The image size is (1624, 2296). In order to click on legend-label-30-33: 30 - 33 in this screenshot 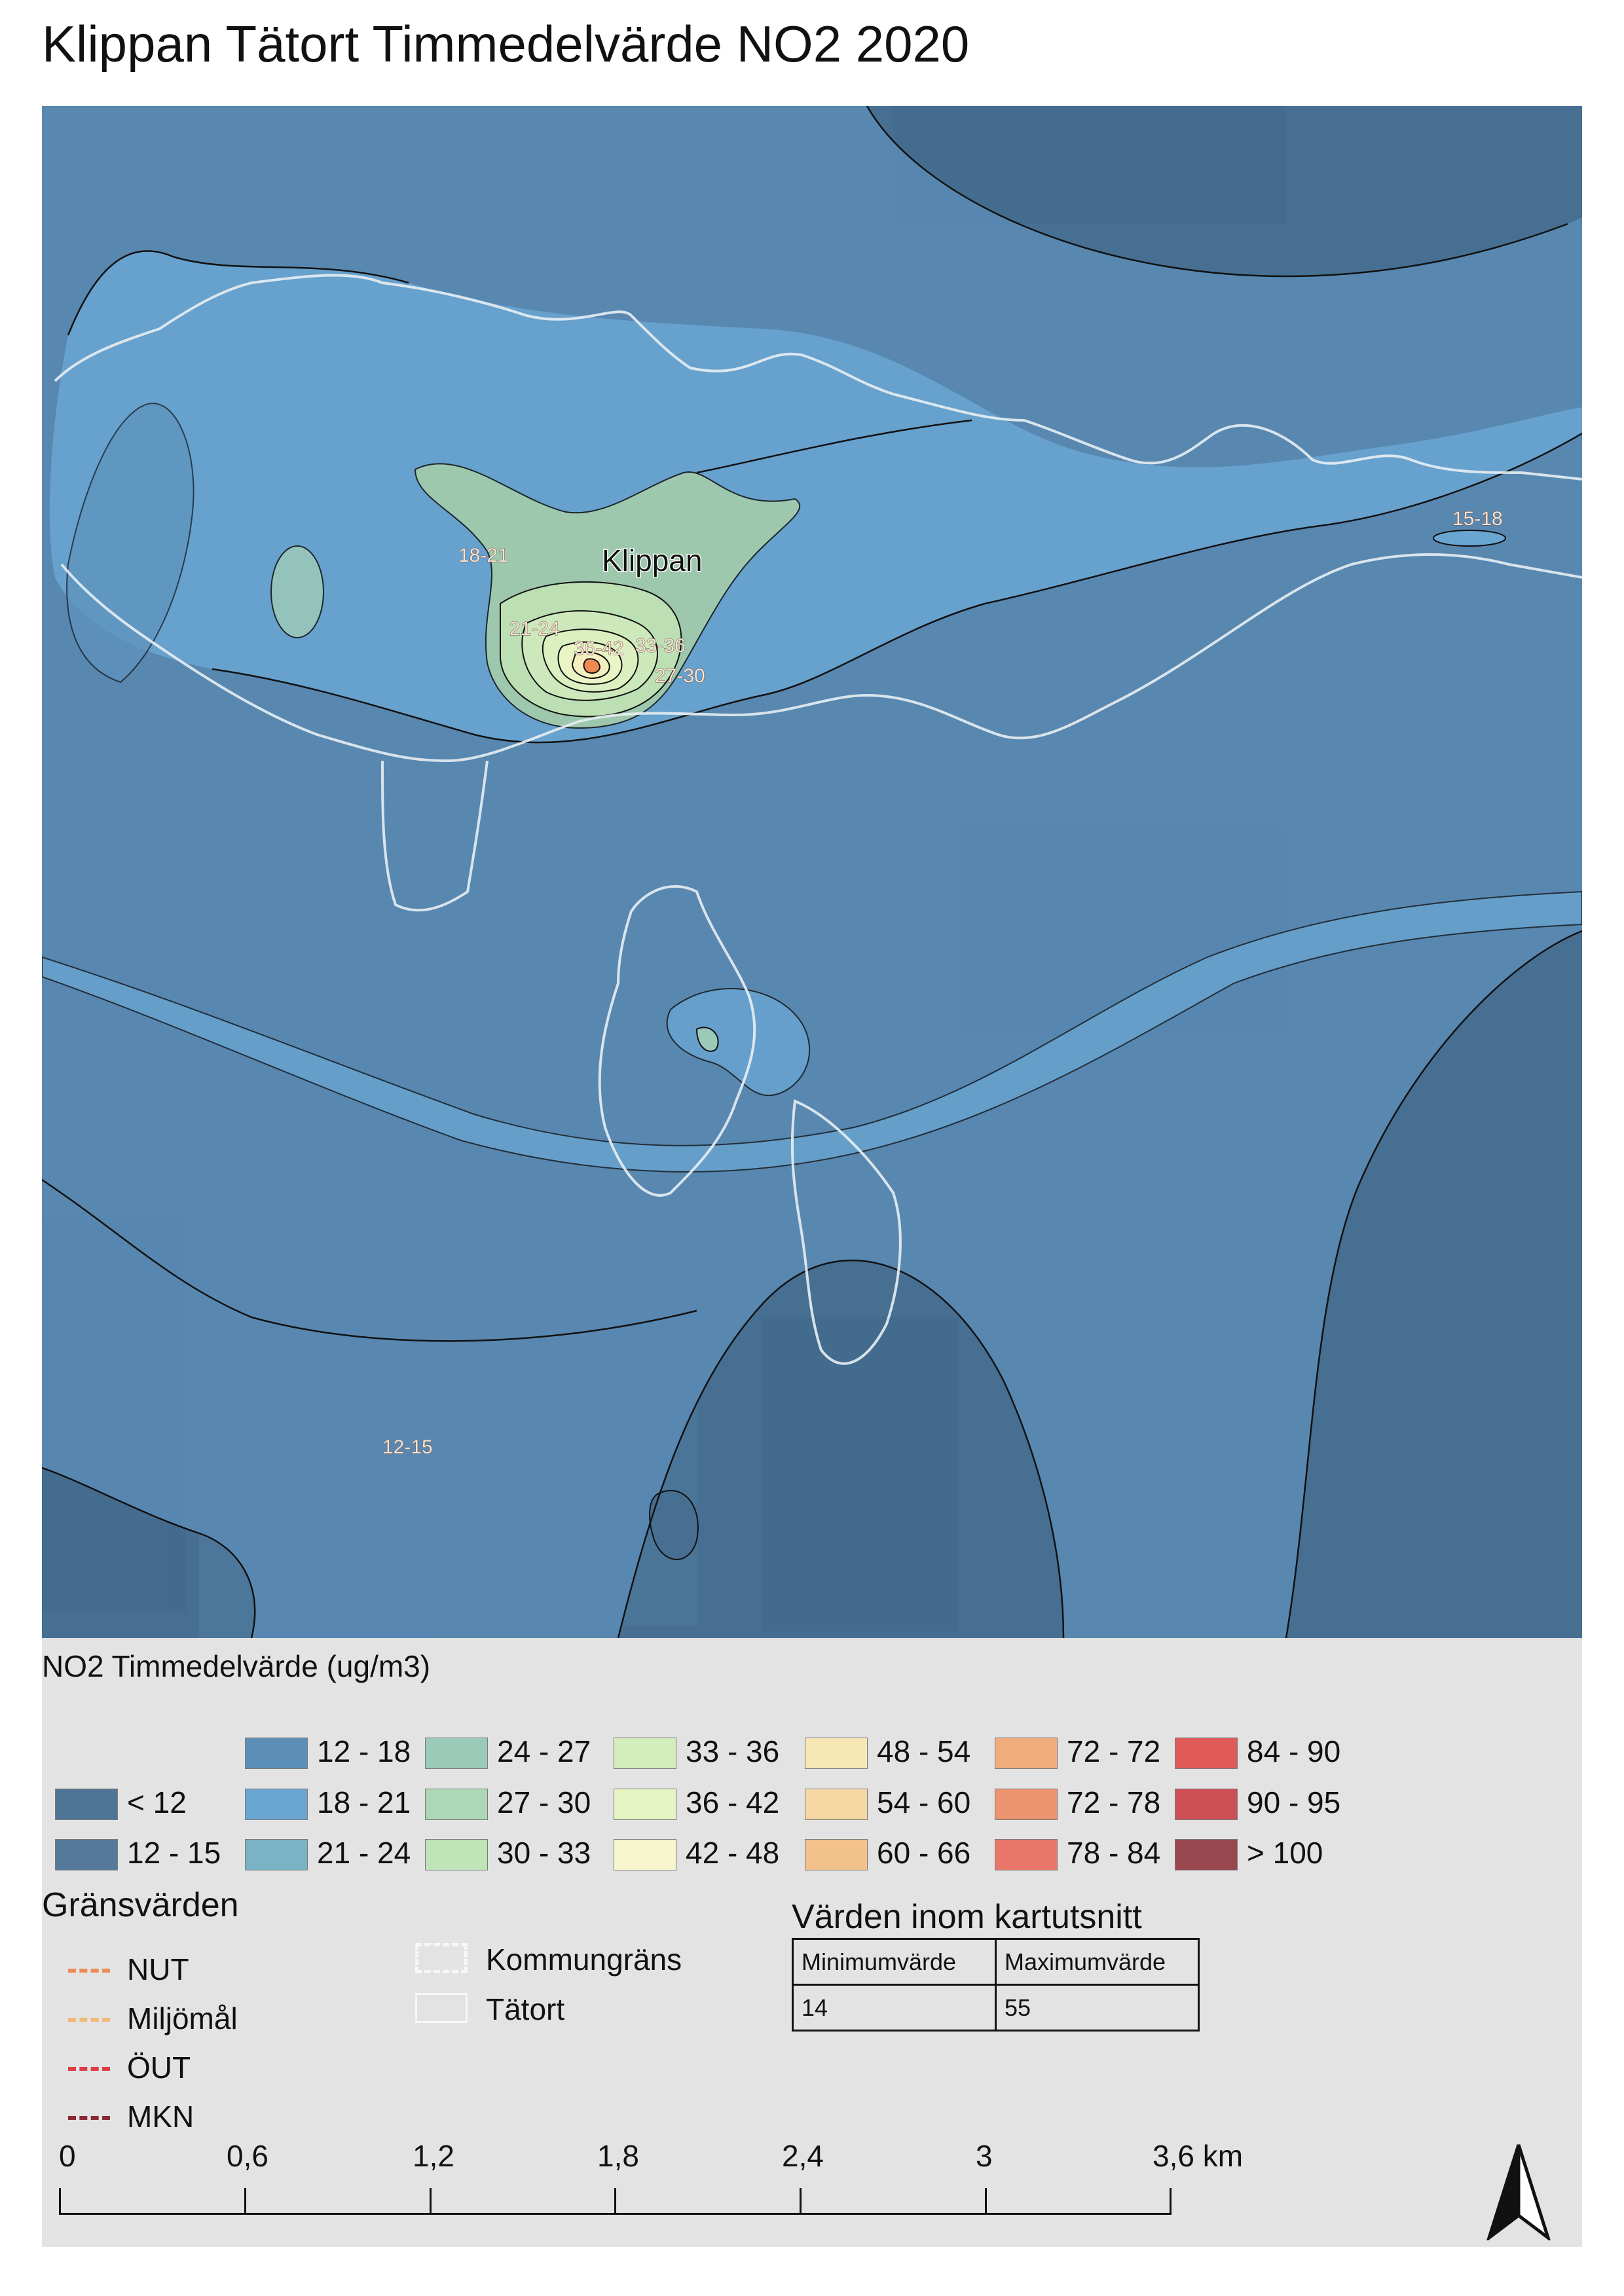, I will do `click(544, 1853)`.